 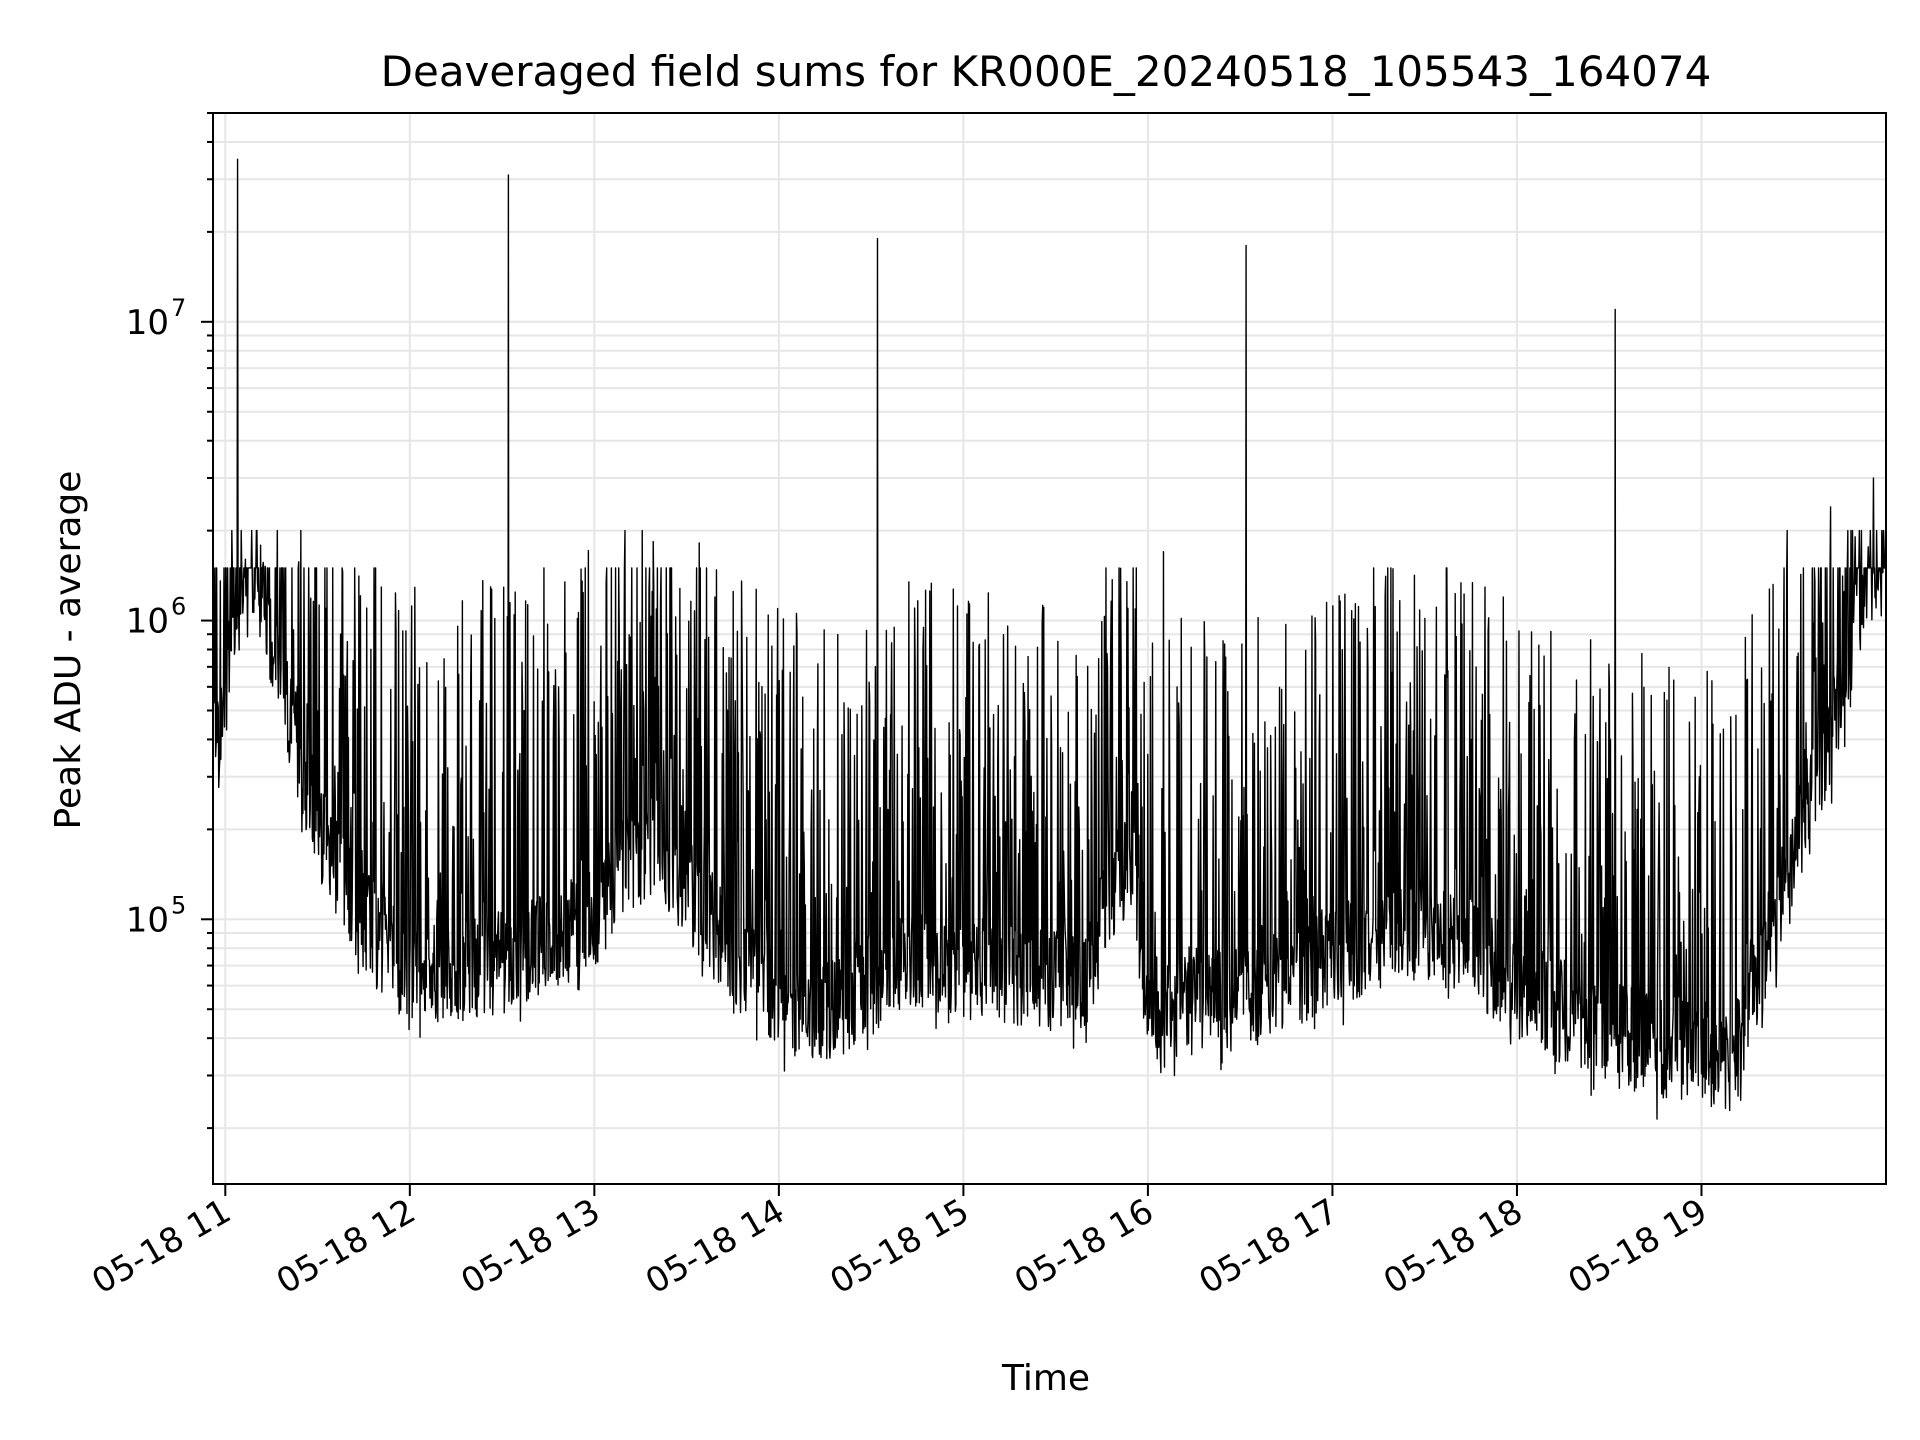 I want to click on y-axis-label: Peak ADU - average, so click(x=68, y=650).